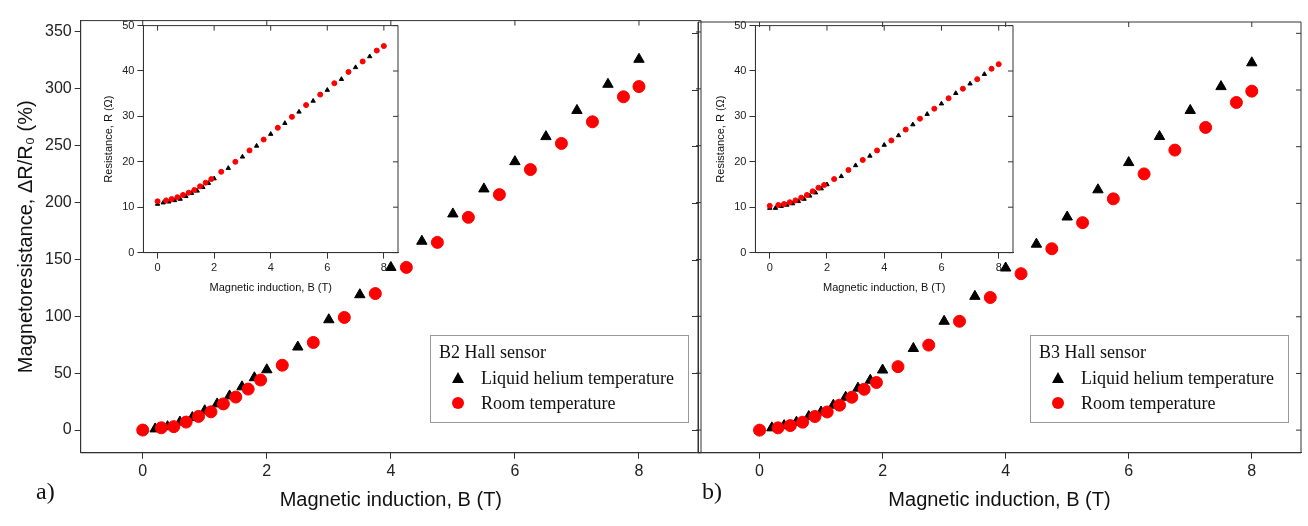 The height and width of the screenshot is (526, 1308). Describe the element at coordinates (24, 237) in the screenshot. I see `y-axis-title: Magnetoresistance, ΔR/R₀ (%)` at that location.